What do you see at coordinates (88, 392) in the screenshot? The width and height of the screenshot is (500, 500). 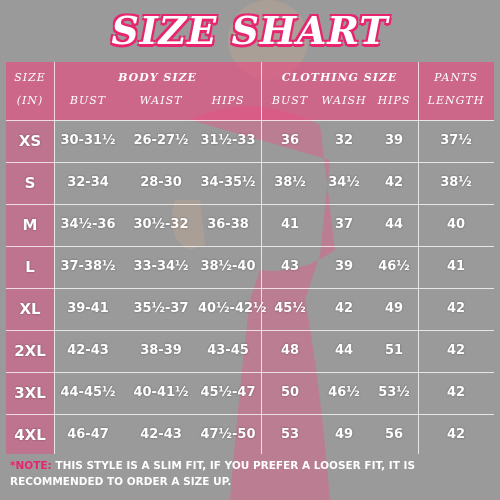 I see `body-bust-value: 44-45½` at bounding box center [88, 392].